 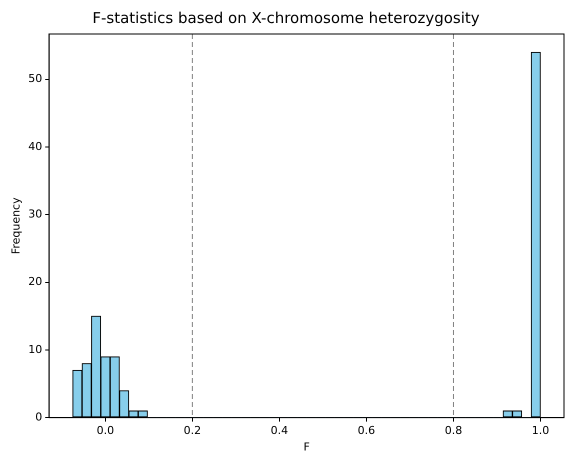 I want to click on y-axis-title: Frequency, so click(x=15, y=225).